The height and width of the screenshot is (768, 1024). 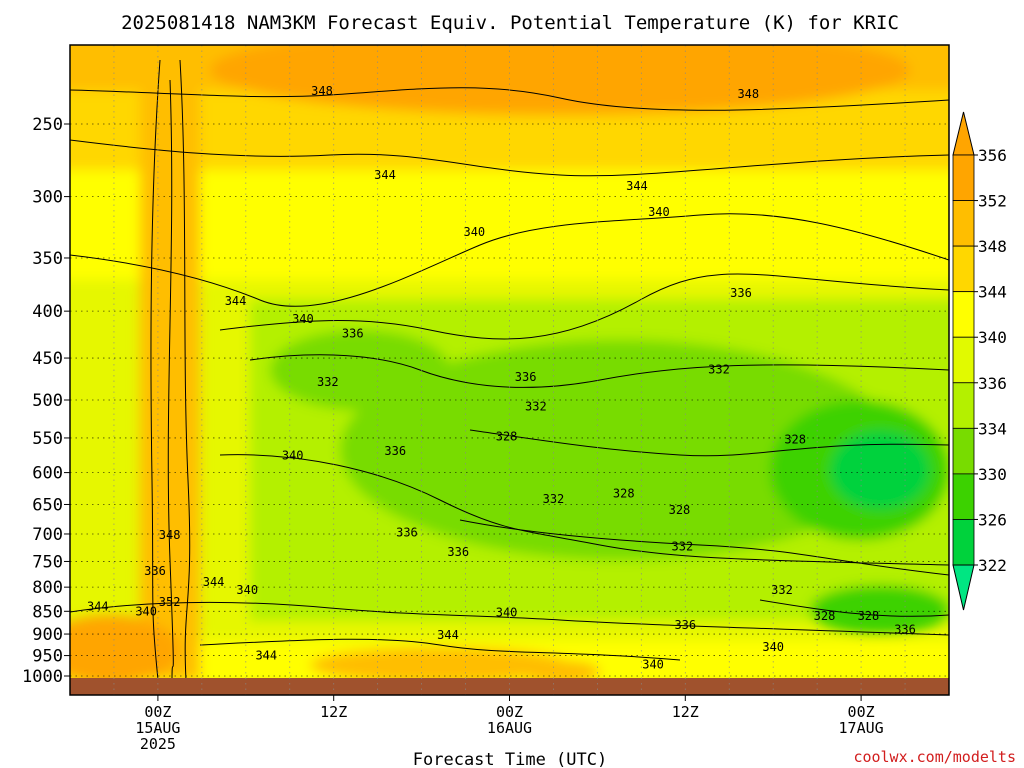 I want to click on x-axis-label: Forecast Time (UTC), so click(x=510, y=759).